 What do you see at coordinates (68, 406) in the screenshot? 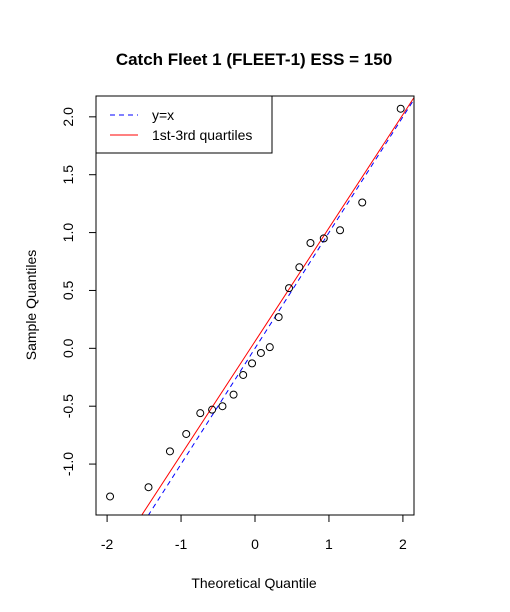
I see `y-tick-label: -0.5` at bounding box center [68, 406].